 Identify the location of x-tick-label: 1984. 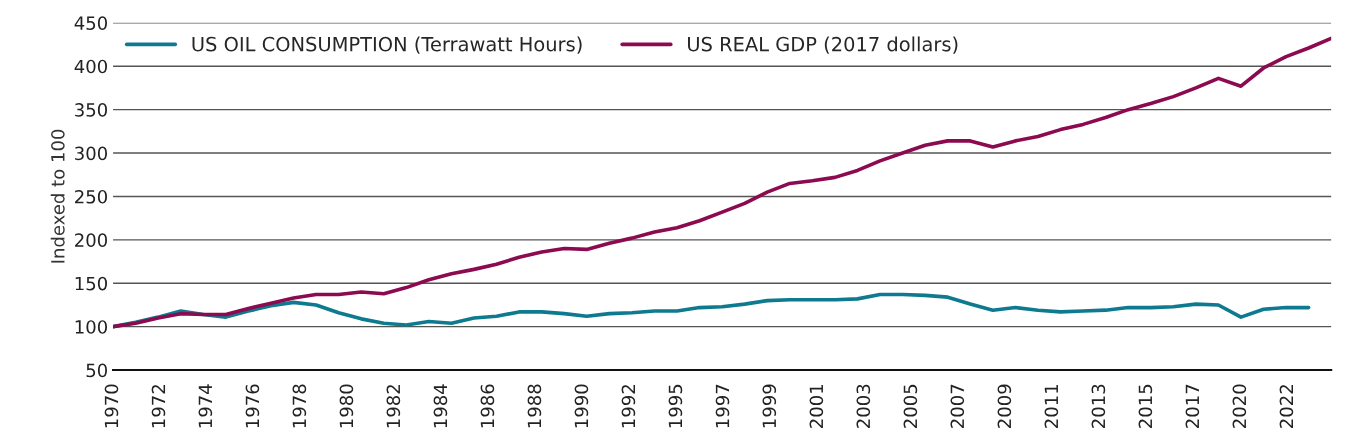
(440, 406).